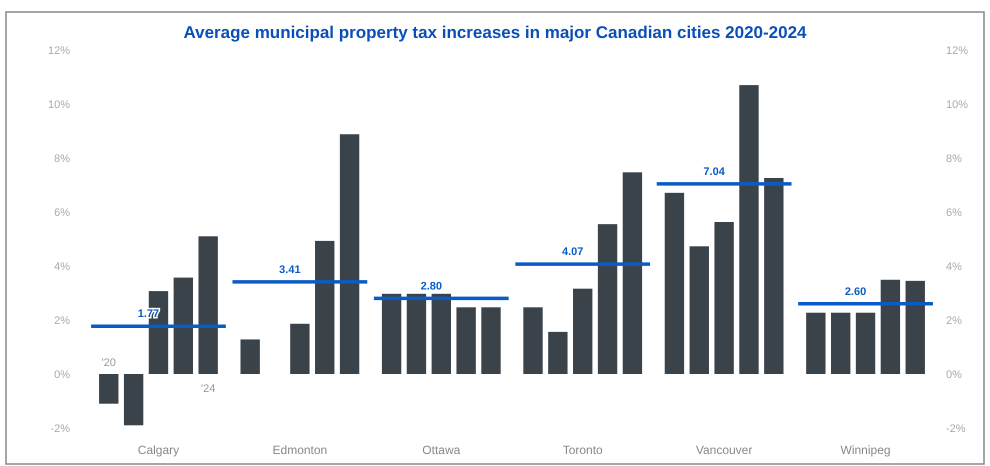 The image size is (990, 466). What do you see at coordinates (62, 213) in the screenshot?
I see `y-tick-label: 6%` at bounding box center [62, 213].